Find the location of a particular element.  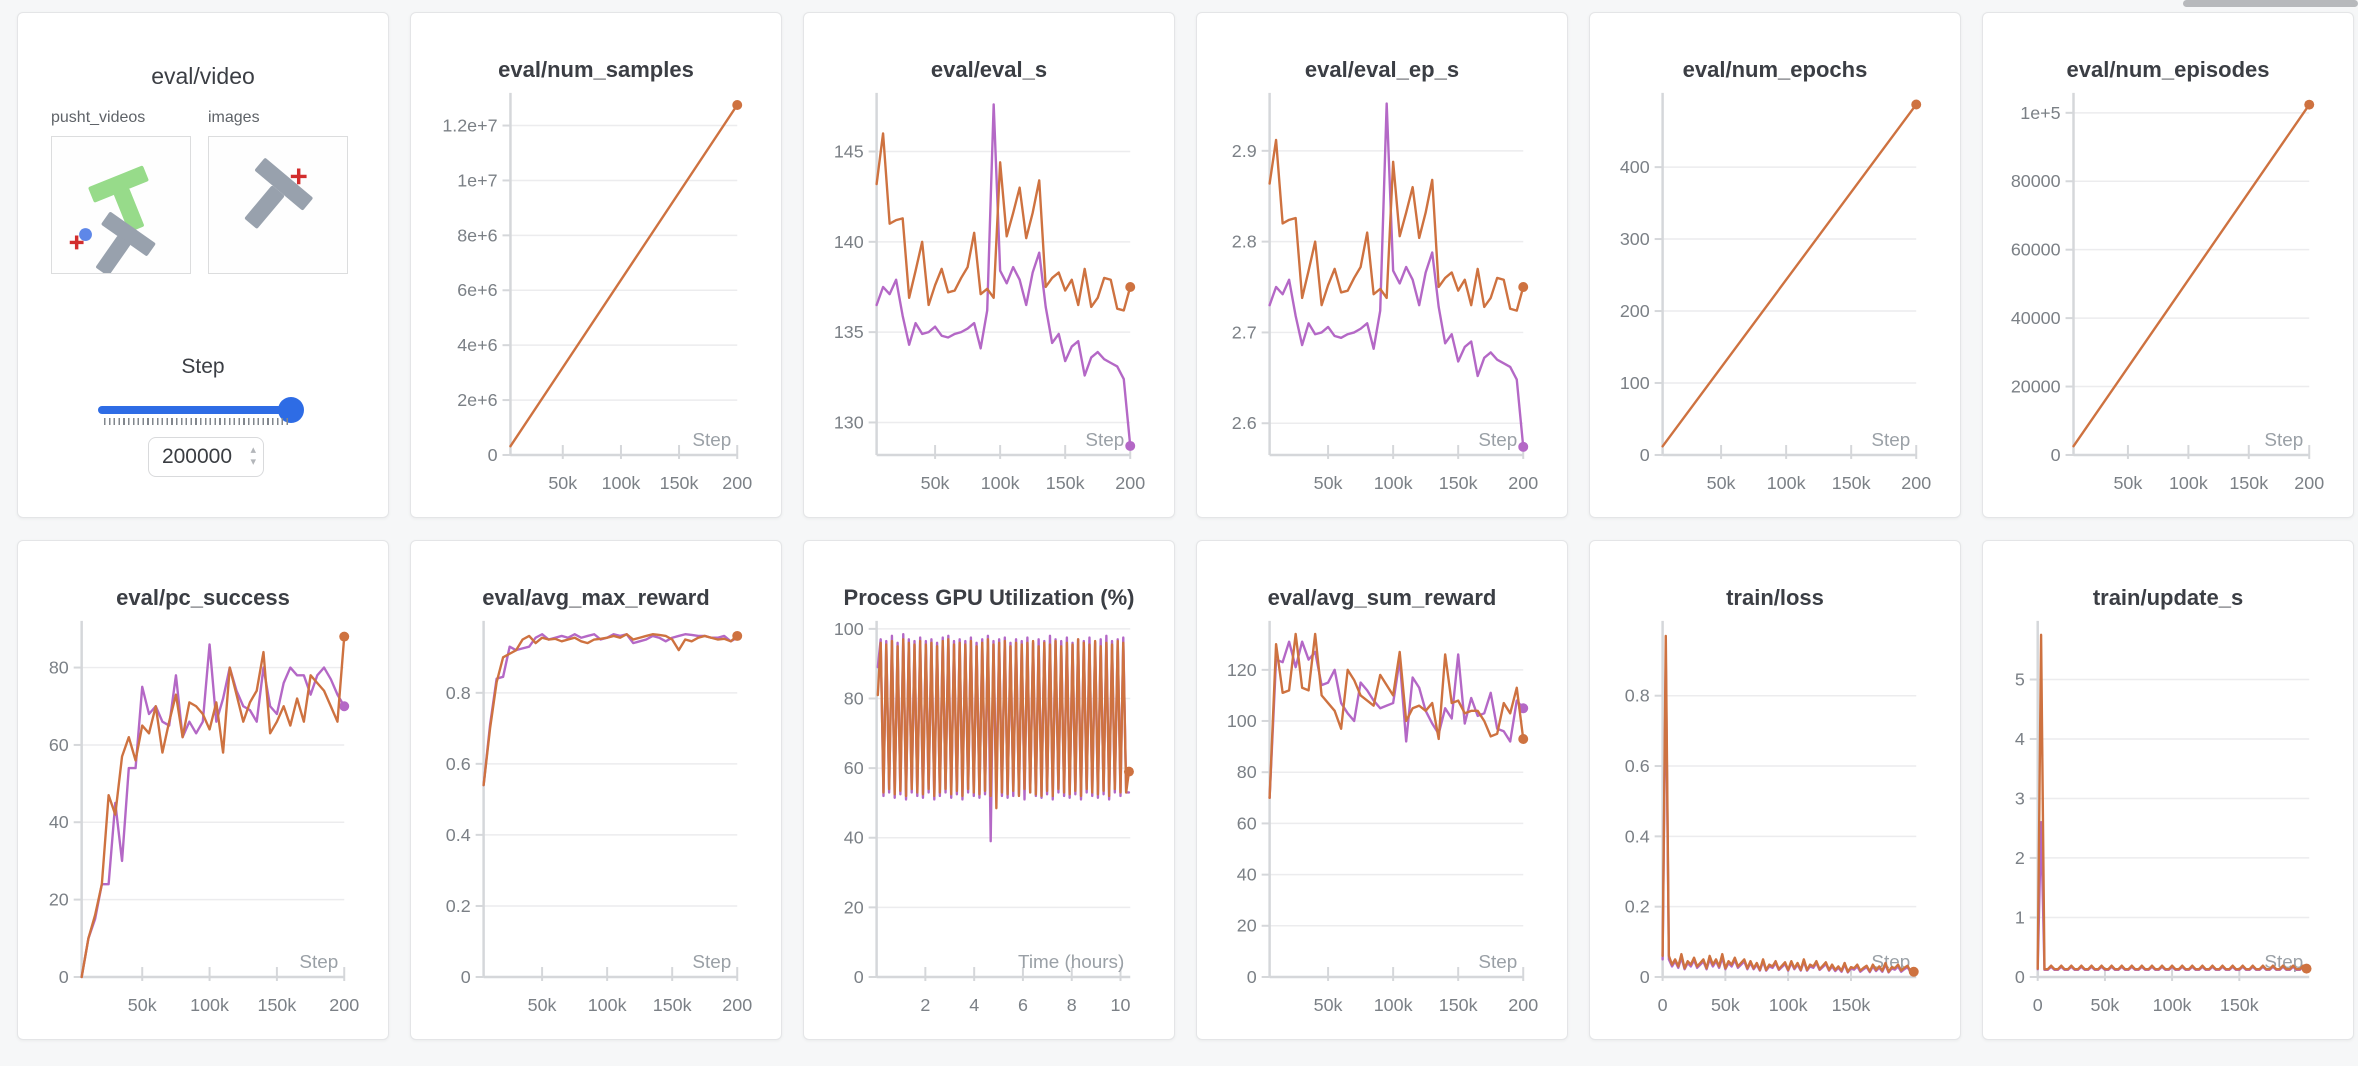

svg-text: 140 is located at coordinates (849, 242).